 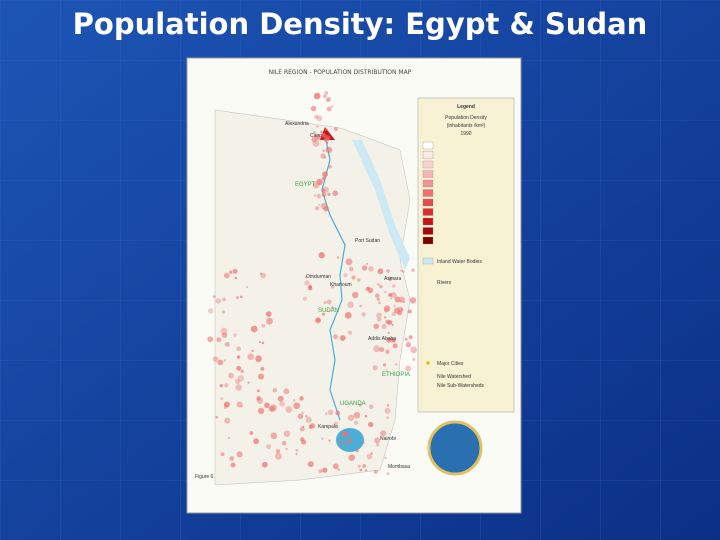 I want to click on country-label: UGANDA, so click(x=353, y=404).